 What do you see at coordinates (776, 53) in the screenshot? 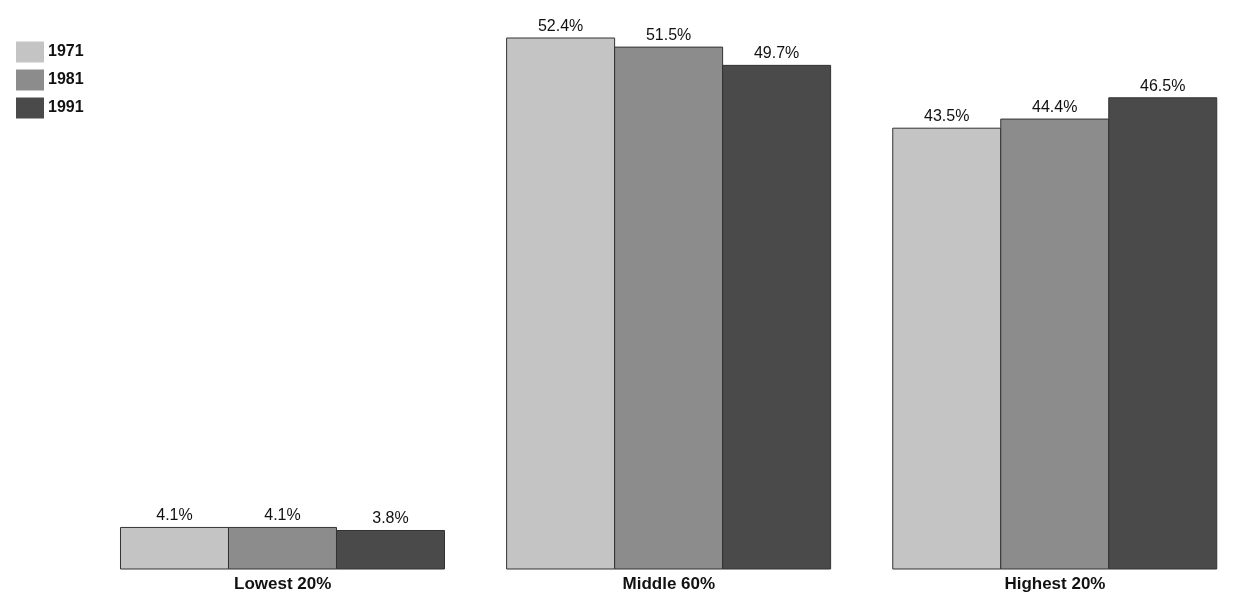
I see `data-label: 49.7%` at bounding box center [776, 53].